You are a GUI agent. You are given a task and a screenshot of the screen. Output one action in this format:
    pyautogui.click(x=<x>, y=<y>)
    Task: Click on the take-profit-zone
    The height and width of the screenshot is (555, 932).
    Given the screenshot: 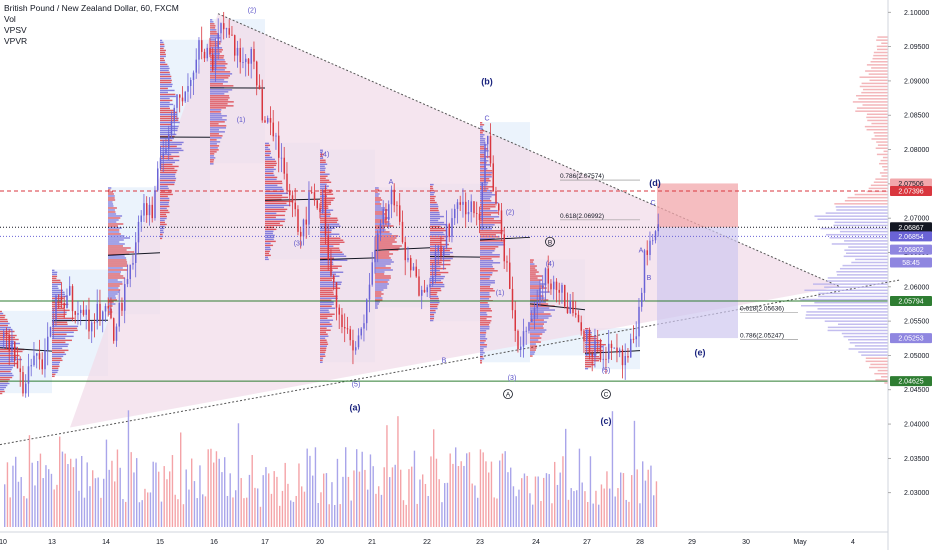 What is the action you would take?
    pyautogui.click(x=697, y=282)
    